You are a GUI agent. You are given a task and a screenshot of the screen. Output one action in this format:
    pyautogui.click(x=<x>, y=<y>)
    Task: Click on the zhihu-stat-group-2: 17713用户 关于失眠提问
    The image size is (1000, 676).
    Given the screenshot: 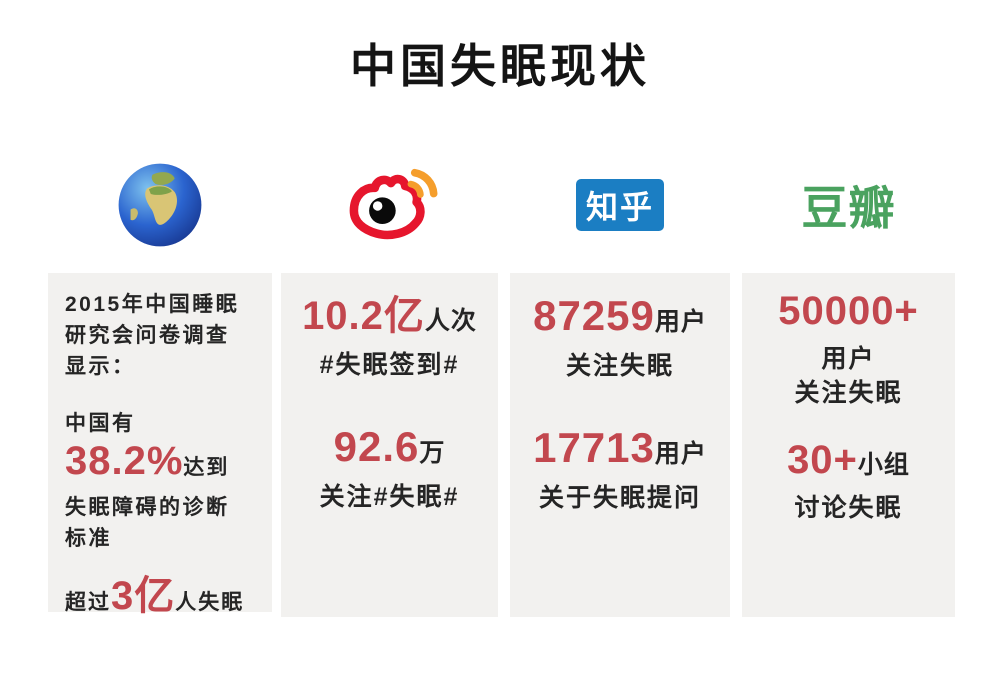 What is the action you would take?
    pyautogui.click(x=620, y=470)
    